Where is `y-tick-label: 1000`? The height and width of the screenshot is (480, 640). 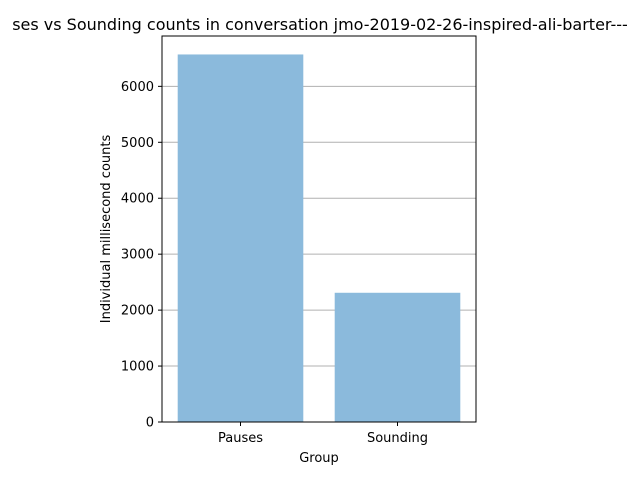
y-tick-label: 1000 is located at coordinates (137, 367).